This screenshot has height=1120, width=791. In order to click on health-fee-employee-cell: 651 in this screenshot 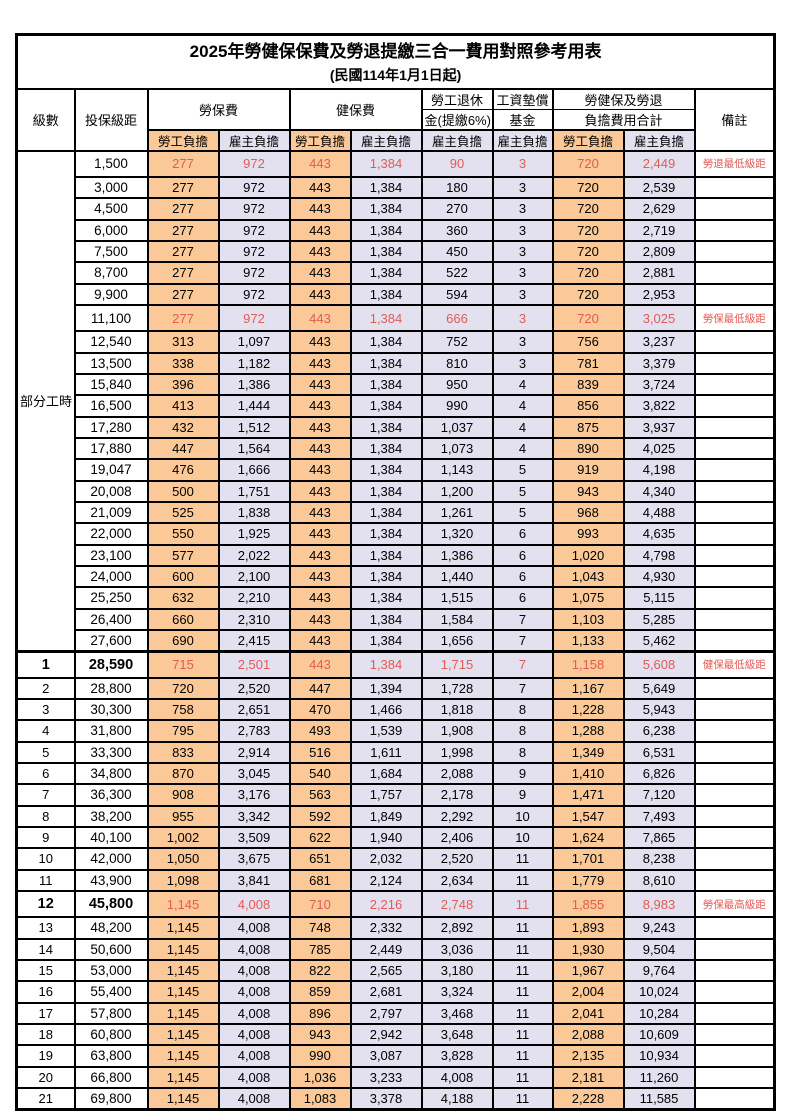, I will do `click(320, 859)`.